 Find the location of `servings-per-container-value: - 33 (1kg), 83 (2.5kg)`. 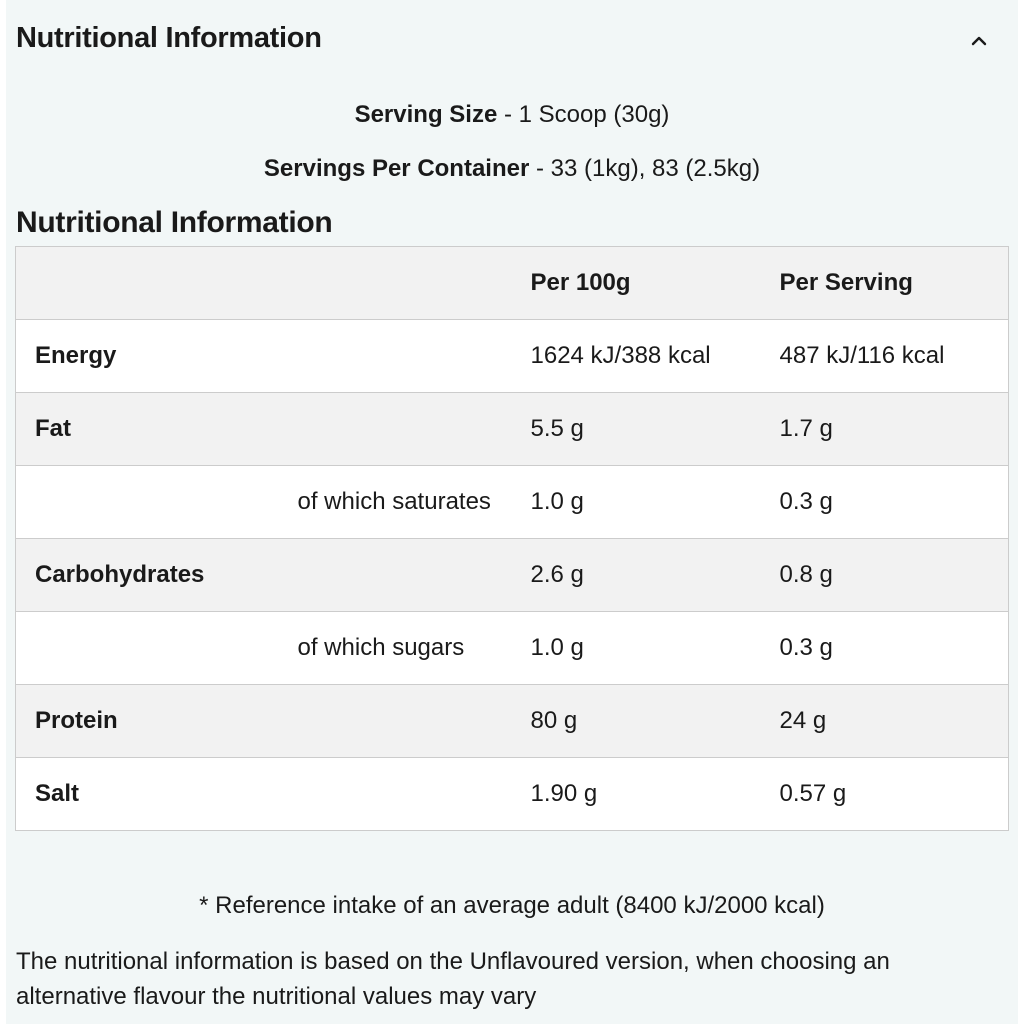

servings-per-container-value: - 33 (1kg), 83 (2.5kg) is located at coordinates (645, 168).